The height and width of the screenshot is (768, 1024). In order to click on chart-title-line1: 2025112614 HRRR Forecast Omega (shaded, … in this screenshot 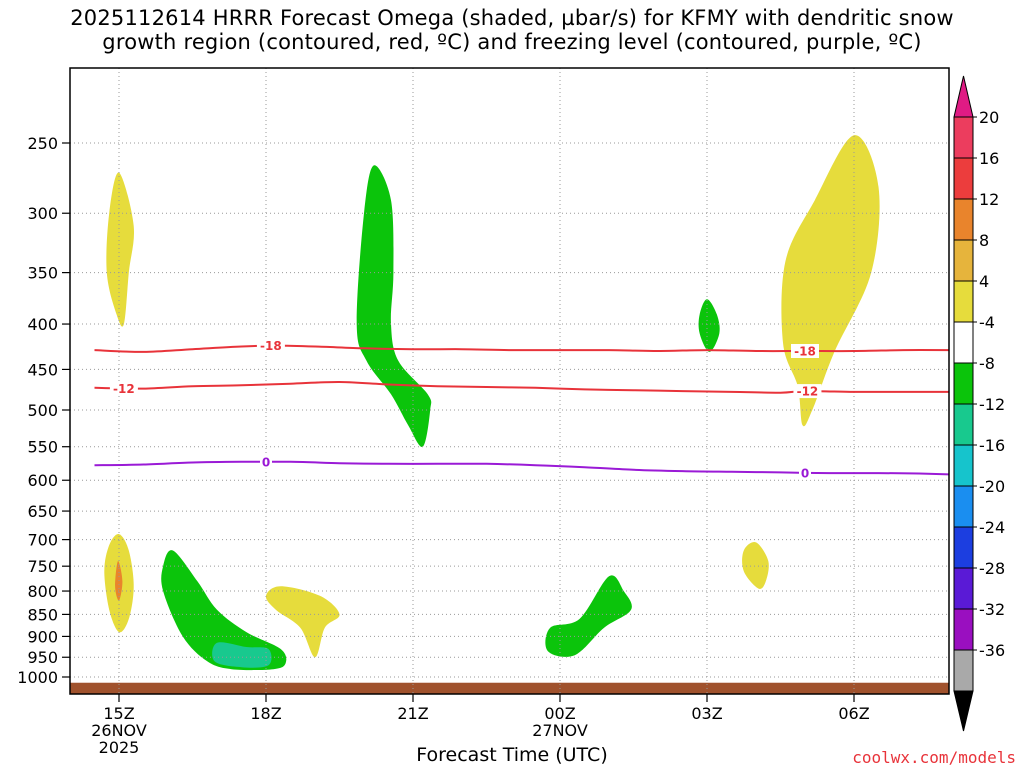, I will do `click(512, 18)`.